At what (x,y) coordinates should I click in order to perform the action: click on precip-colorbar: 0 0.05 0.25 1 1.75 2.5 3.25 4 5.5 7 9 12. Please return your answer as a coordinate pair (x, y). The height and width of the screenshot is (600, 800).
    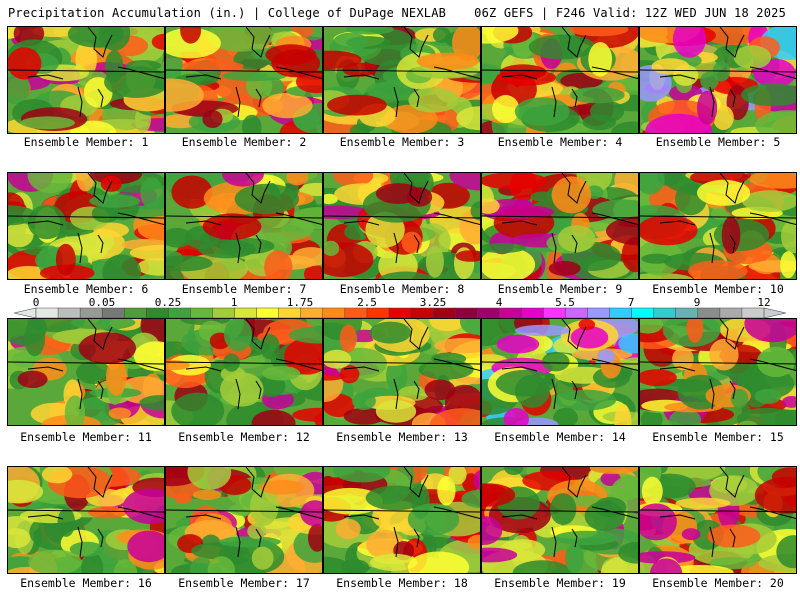
    Looking at the image, I should click on (400, 308).